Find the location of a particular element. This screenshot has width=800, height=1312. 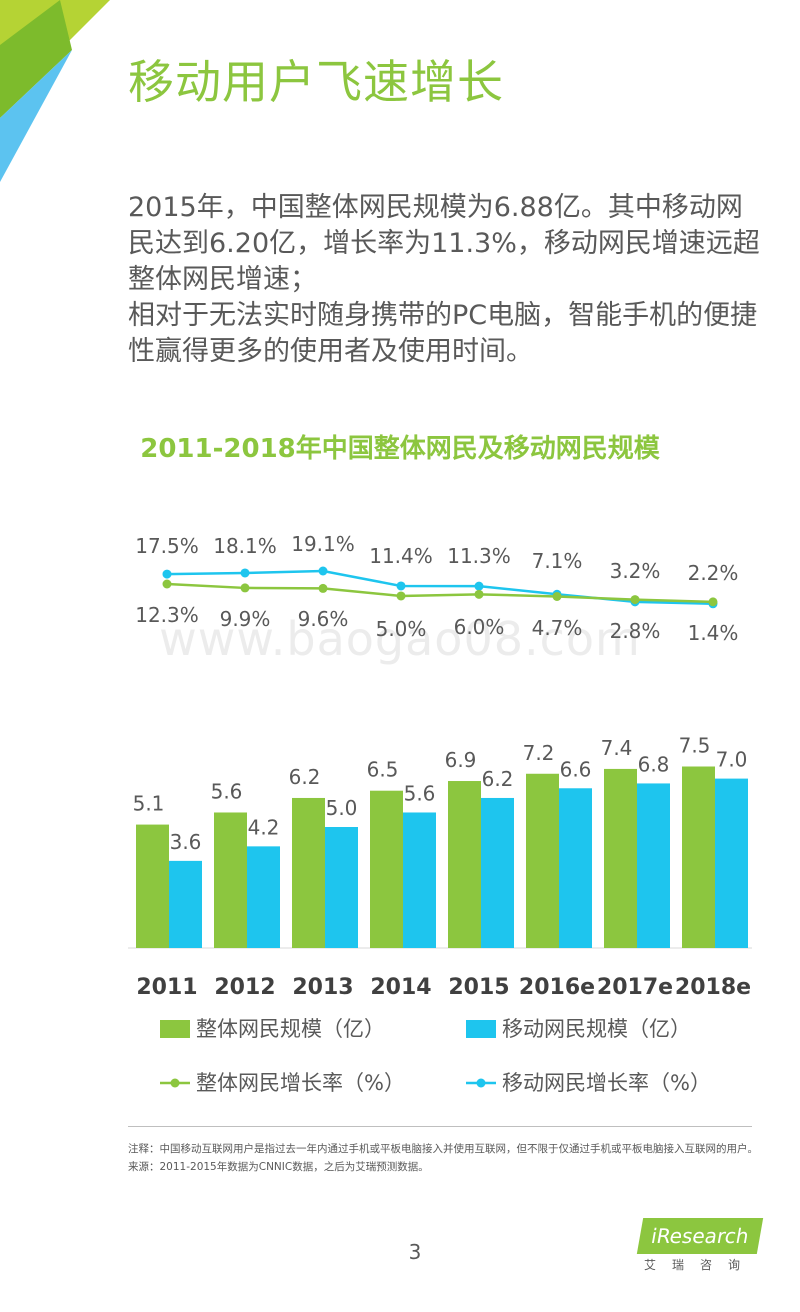

x-tick-2014: 2014 is located at coordinates (400, 987).